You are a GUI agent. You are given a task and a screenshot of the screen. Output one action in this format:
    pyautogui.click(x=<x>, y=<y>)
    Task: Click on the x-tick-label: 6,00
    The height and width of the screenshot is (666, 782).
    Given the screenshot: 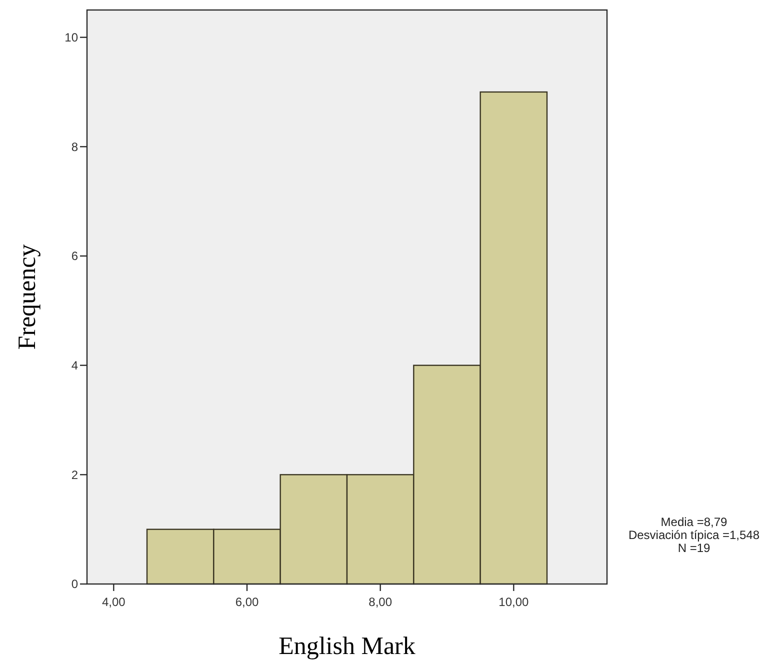 What is the action you would take?
    pyautogui.click(x=247, y=602)
    